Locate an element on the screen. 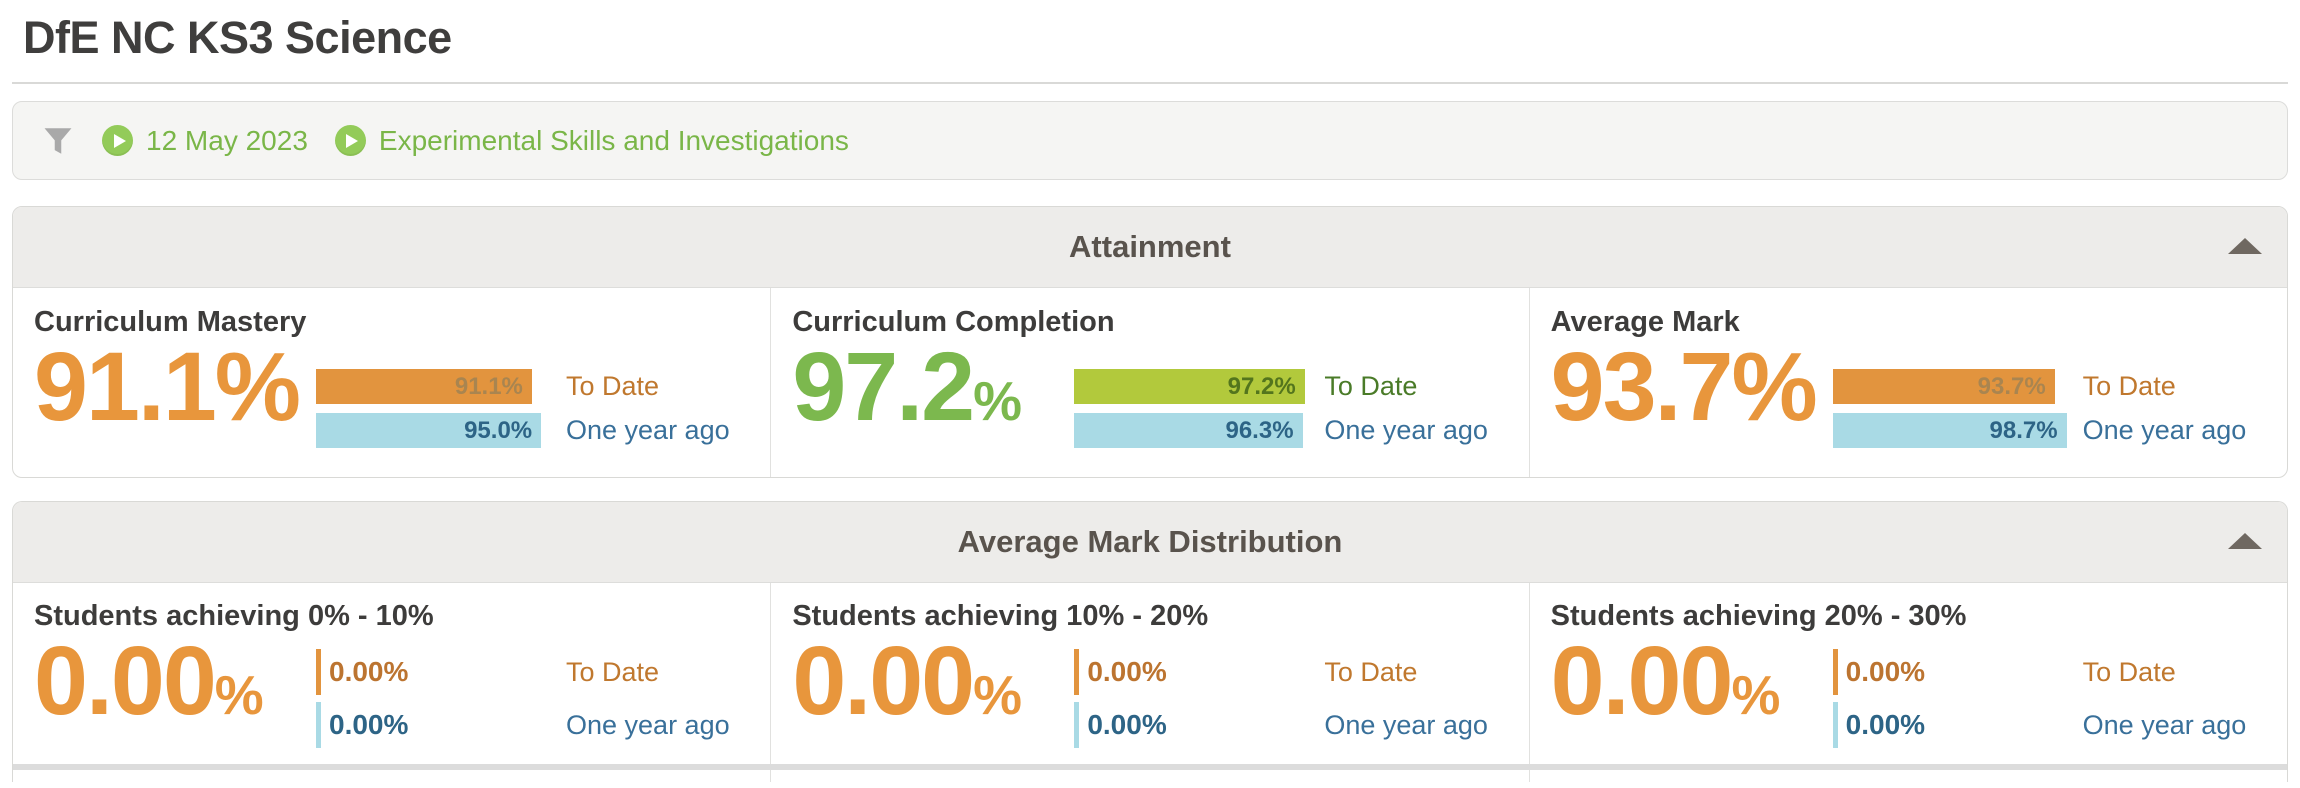 The image size is (2300, 788). one-year-ago-bar: 96.3% is located at coordinates (1188, 430).